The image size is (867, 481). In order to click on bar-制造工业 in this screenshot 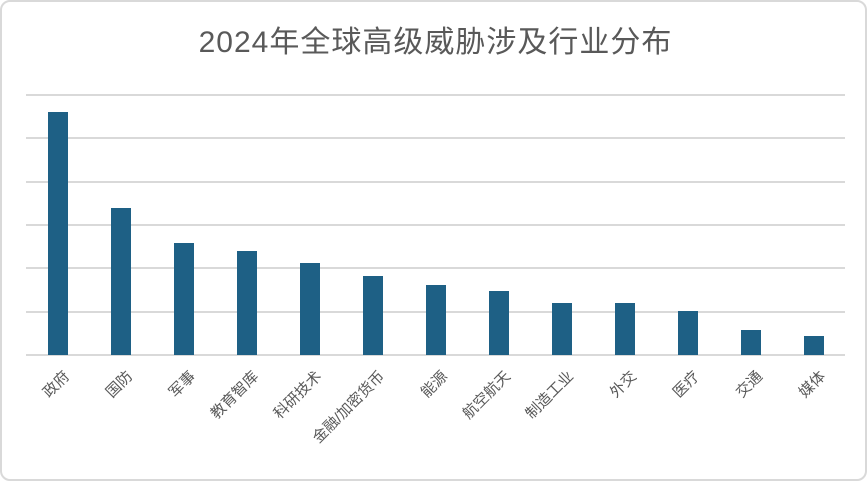, I will do `click(561, 329)`.